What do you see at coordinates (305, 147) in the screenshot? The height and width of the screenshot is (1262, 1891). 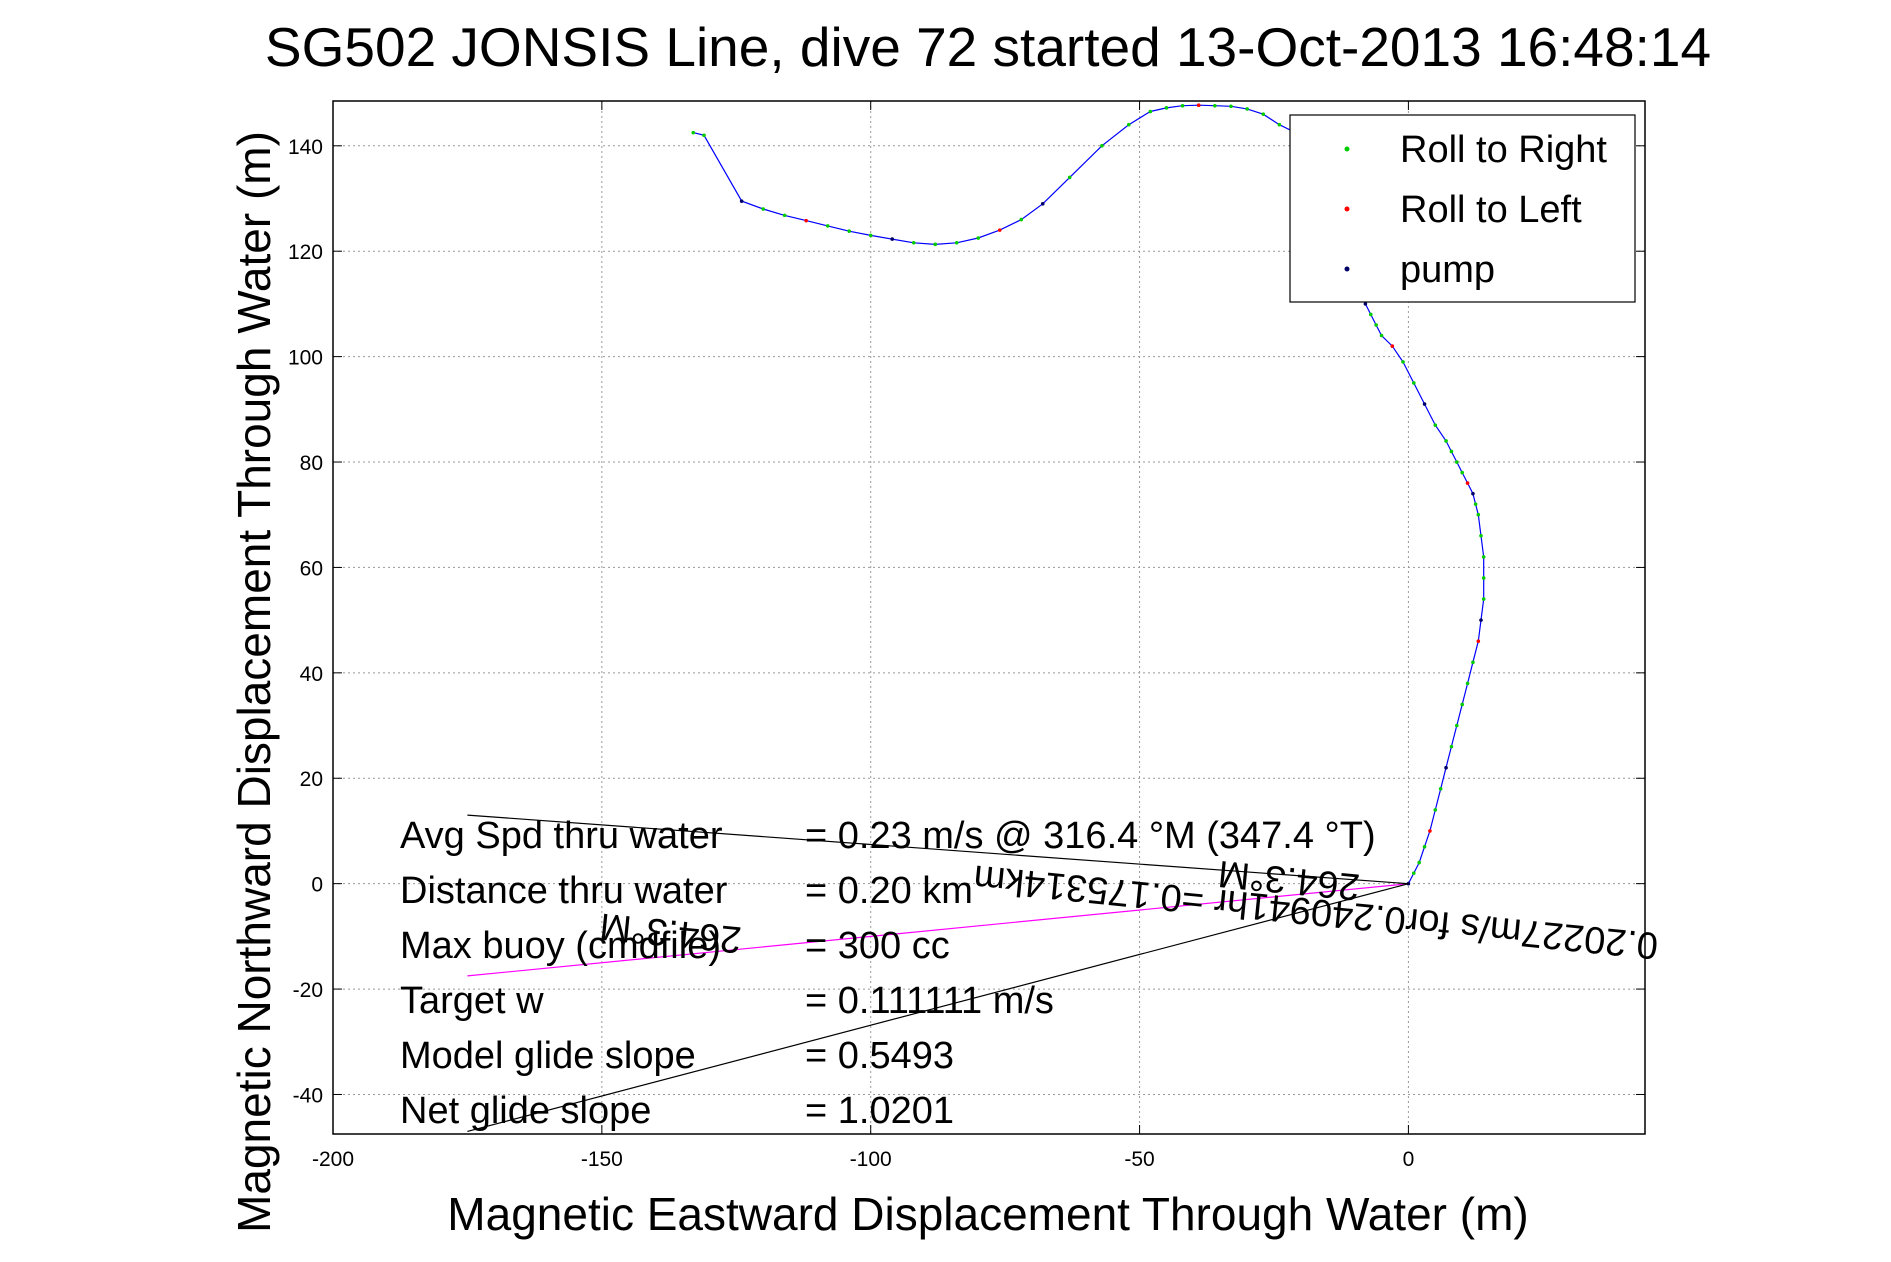 I see `y-tick-label: 140` at bounding box center [305, 147].